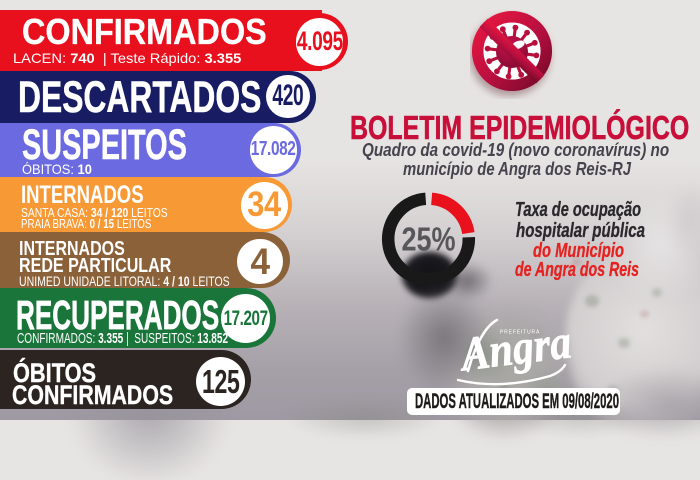 The image size is (700, 480). Describe the element at coordinates (514, 348) in the screenshot. I see `svg-text: Angra` at that location.